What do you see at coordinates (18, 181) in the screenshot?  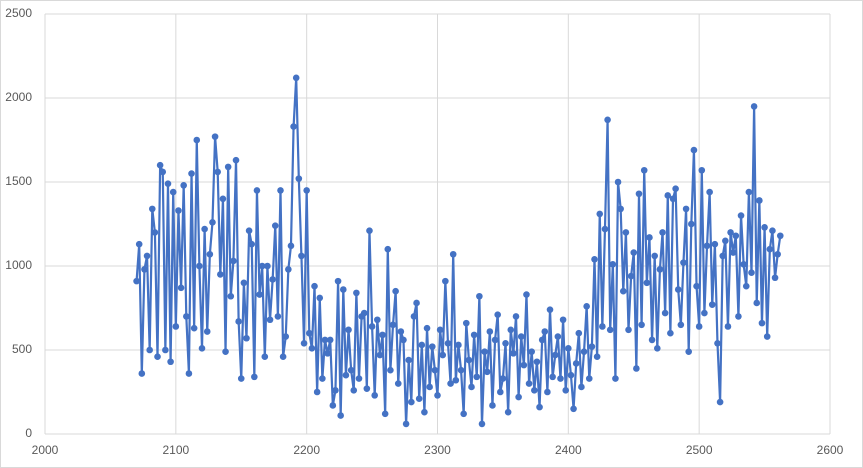 I see `y-tick-label: 1500` at bounding box center [18, 181].